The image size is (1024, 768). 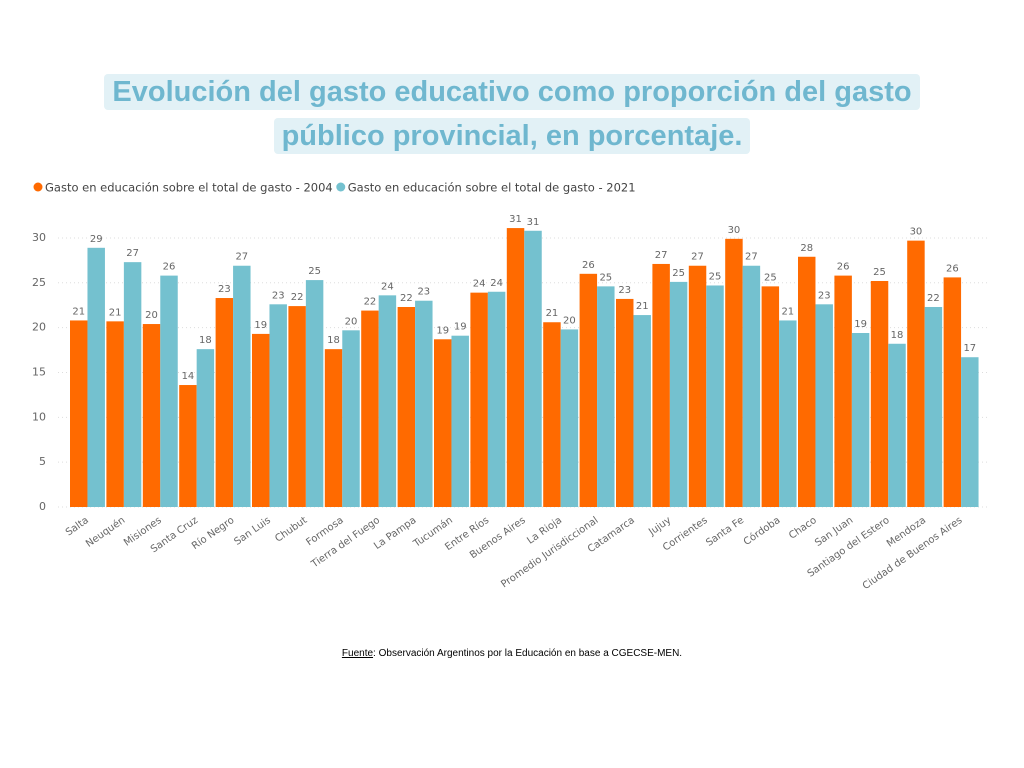 What do you see at coordinates (105, 532) in the screenshot?
I see `x-tick-label: Neuquén` at bounding box center [105, 532].